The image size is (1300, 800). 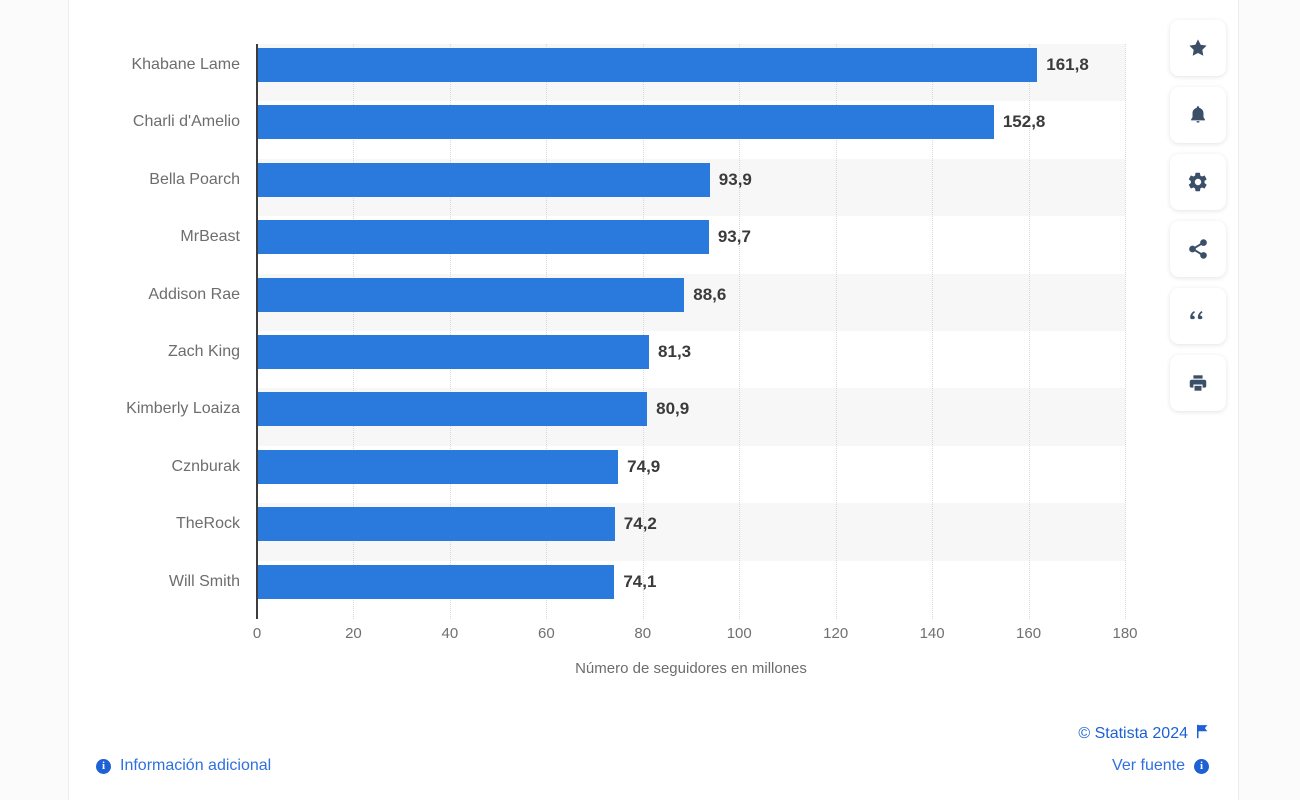 I want to click on action-toolbar, so click(x=1199, y=215).